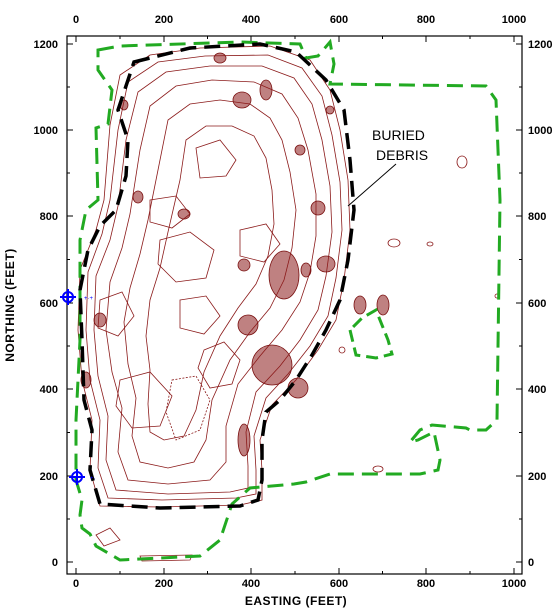 The width and height of the screenshot is (555, 609). I want to click on y-tick-label-left: 400, so click(49, 390).